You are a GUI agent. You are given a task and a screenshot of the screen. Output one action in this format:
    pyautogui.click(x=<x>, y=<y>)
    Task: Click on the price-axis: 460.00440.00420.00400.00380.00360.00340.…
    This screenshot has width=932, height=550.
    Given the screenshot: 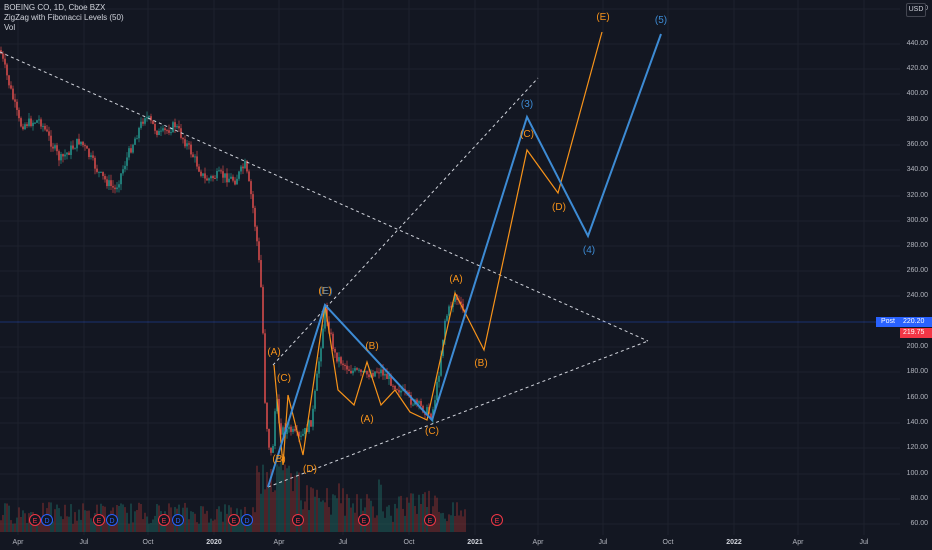 What is the action you would take?
    pyautogui.click(x=916, y=275)
    